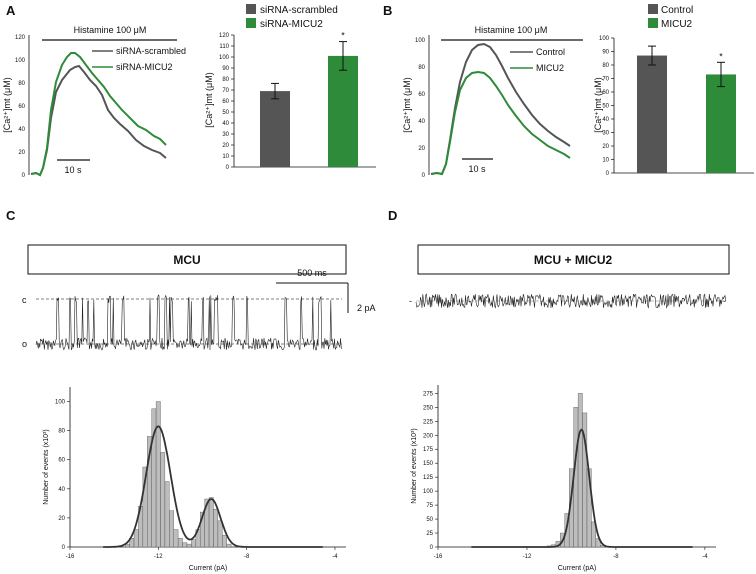  Describe the element at coordinates (428, 394) in the screenshot. I see `y-tick-label: 275` at that location.